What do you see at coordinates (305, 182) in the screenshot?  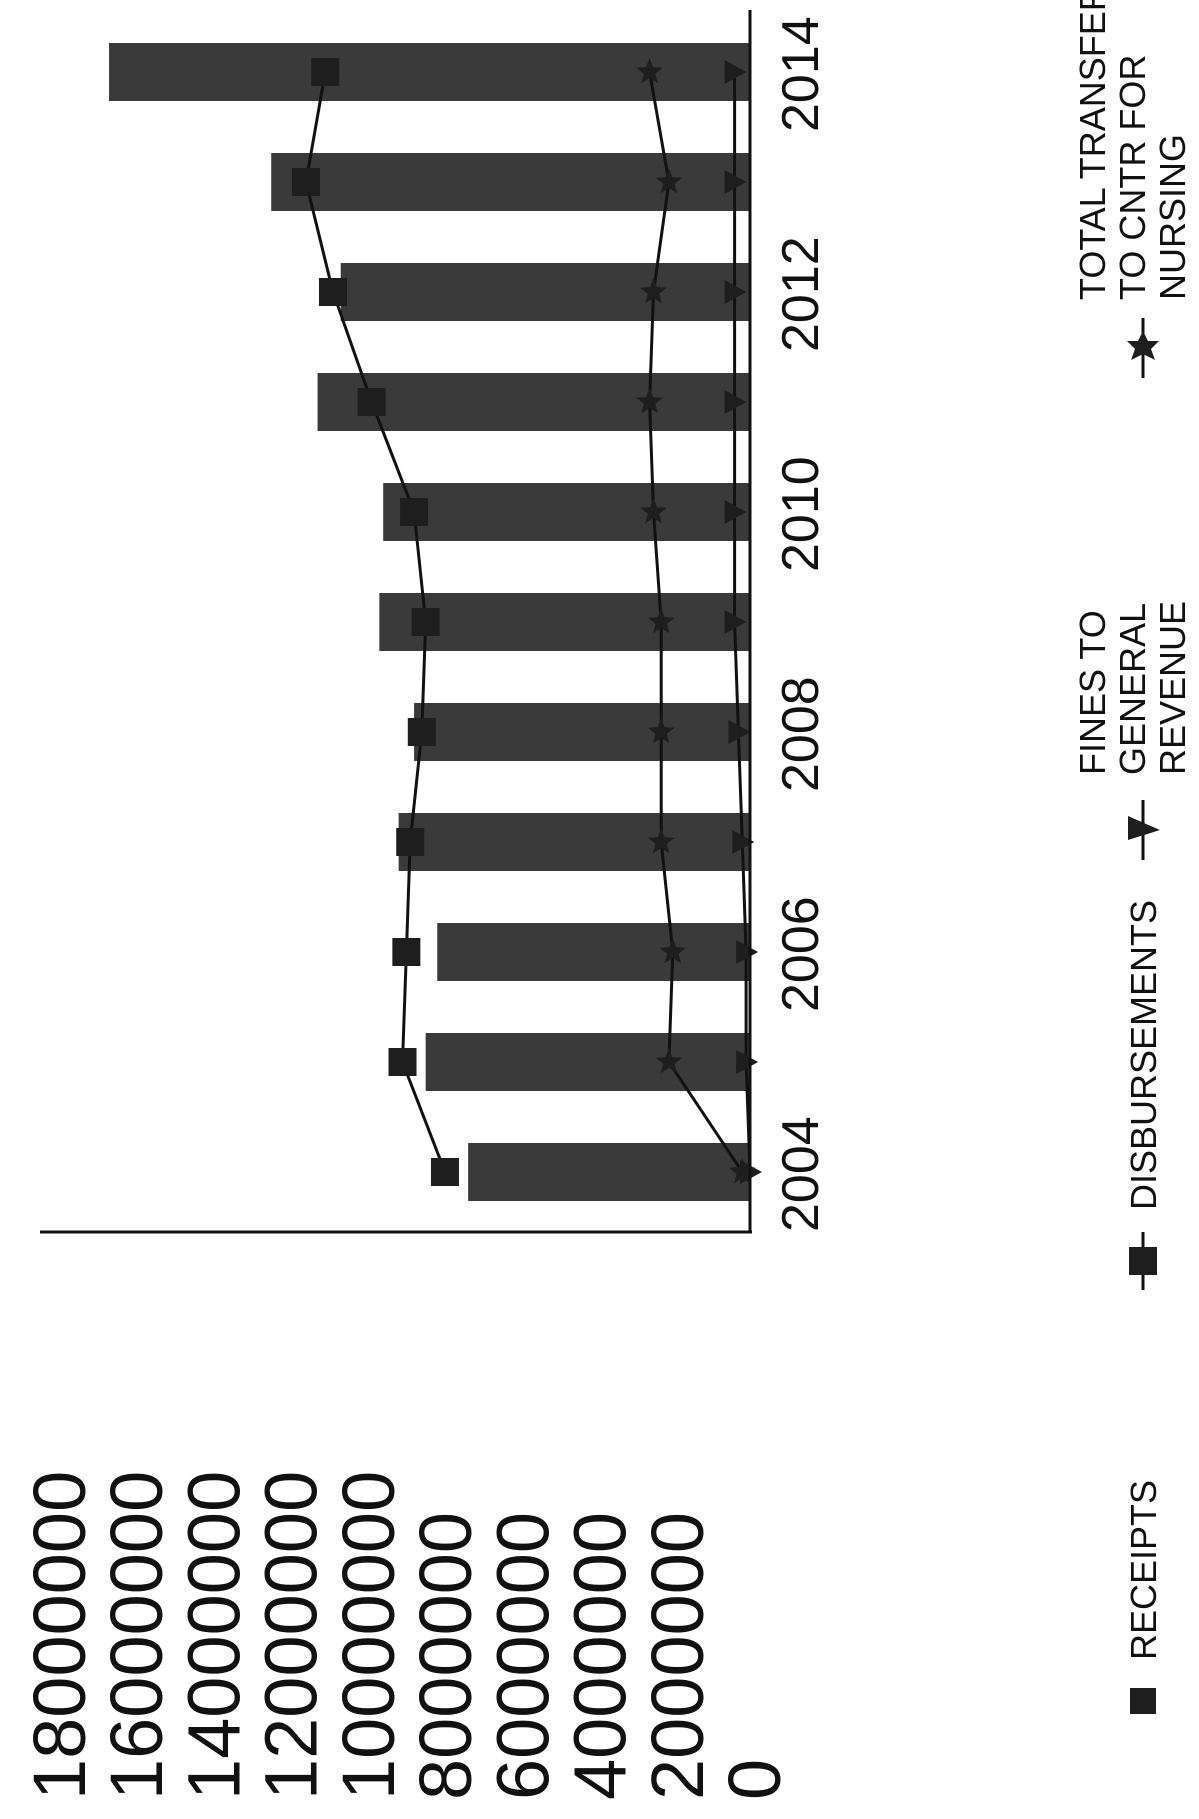 I see `marker-square-2013` at bounding box center [305, 182].